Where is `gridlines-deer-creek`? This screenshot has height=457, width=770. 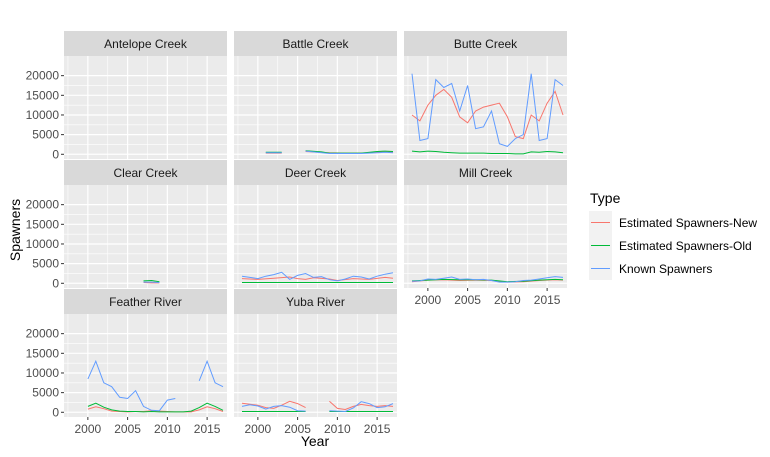
gridlines-deer-creek is located at coordinates (315, 236).